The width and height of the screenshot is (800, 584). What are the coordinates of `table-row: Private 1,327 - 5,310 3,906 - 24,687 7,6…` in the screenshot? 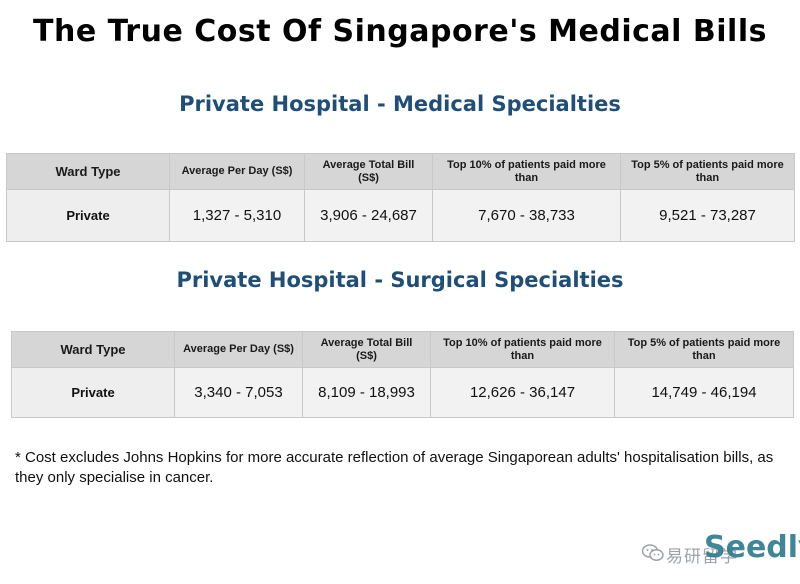 It's located at (400, 215).